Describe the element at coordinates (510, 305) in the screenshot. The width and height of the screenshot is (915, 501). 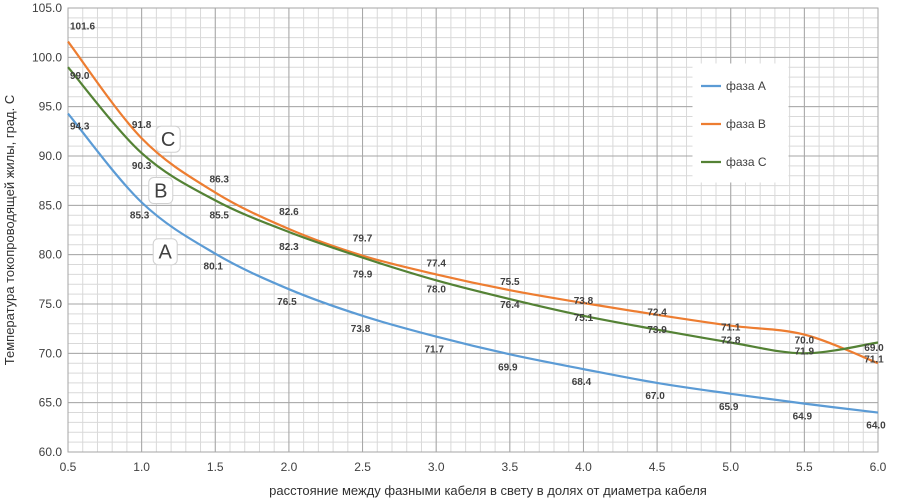
I see `data-label-b: 76.4` at that location.